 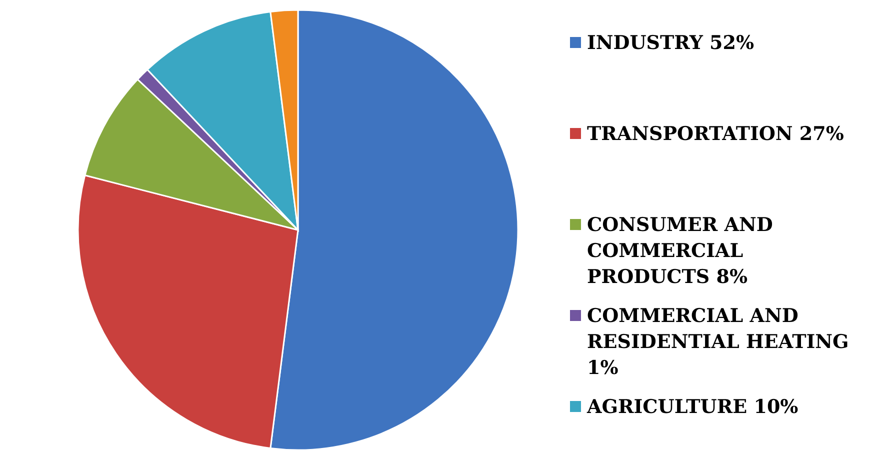 What do you see at coordinates (671, 43) in the screenshot?
I see `legend-label: INDUSTRY 52%` at bounding box center [671, 43].